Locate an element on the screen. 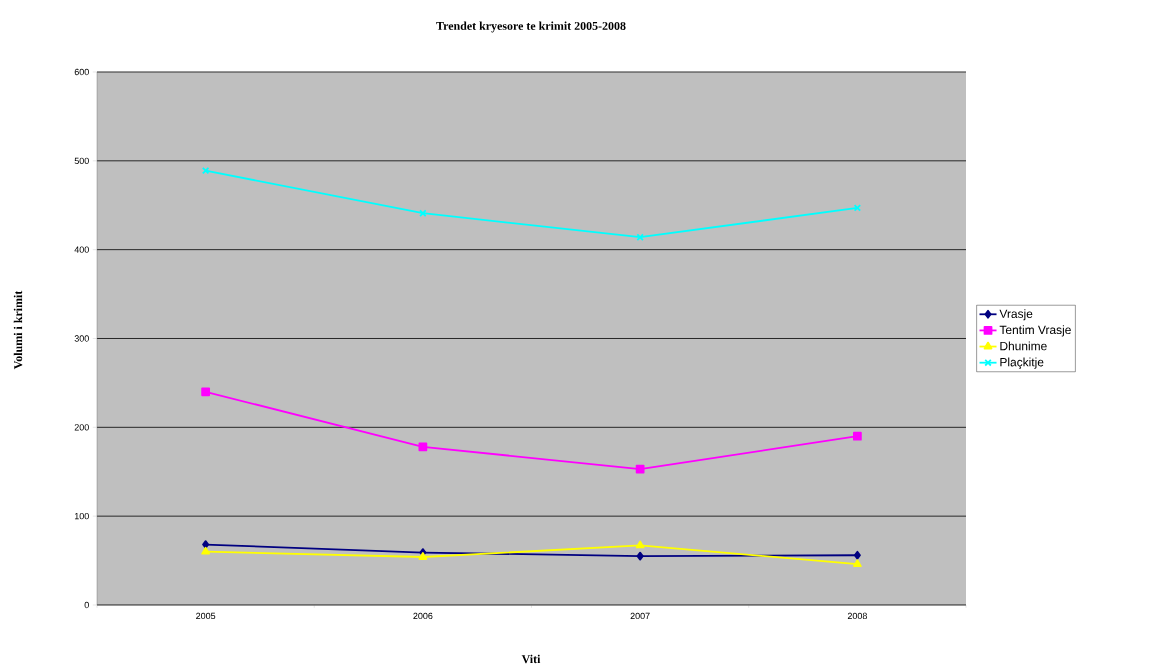 Image resolution: width=1151 pixels, height=668 pixels. y-tick-label: 600 is located at coordinates (81, 72).